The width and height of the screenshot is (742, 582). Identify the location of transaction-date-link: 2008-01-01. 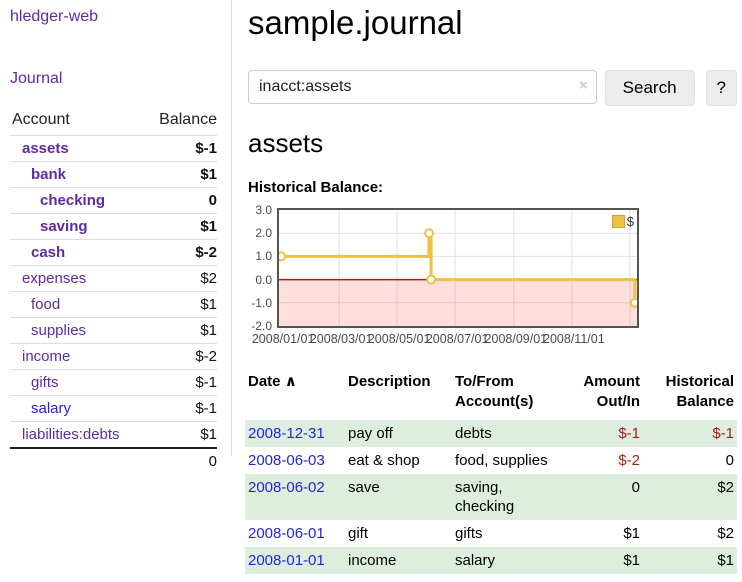
(286, 560).